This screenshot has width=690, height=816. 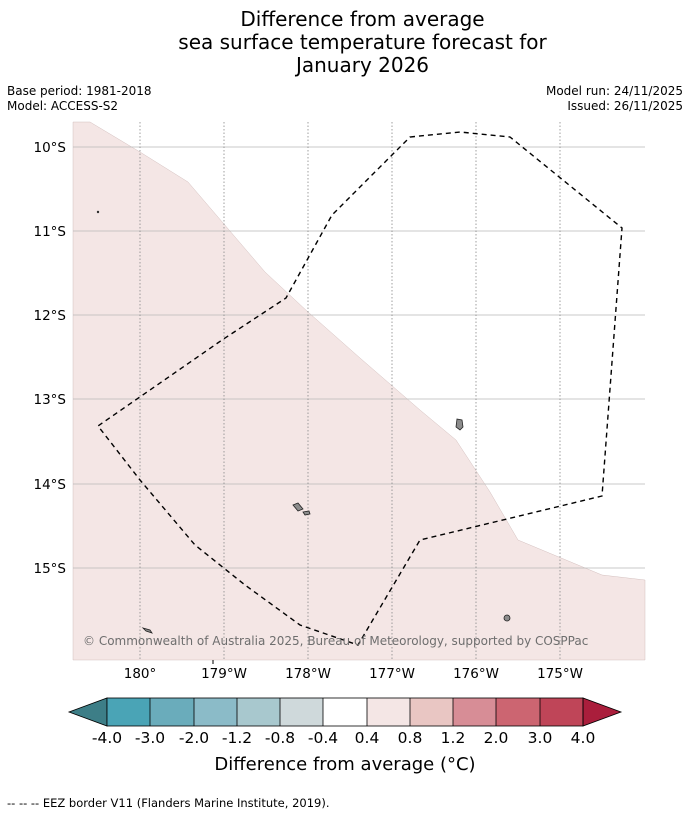 What do you see at coordinates (496, 738) in the screenshot?
I see `colorbar-tick-label: 2.0` at bounding box center [496, 738].